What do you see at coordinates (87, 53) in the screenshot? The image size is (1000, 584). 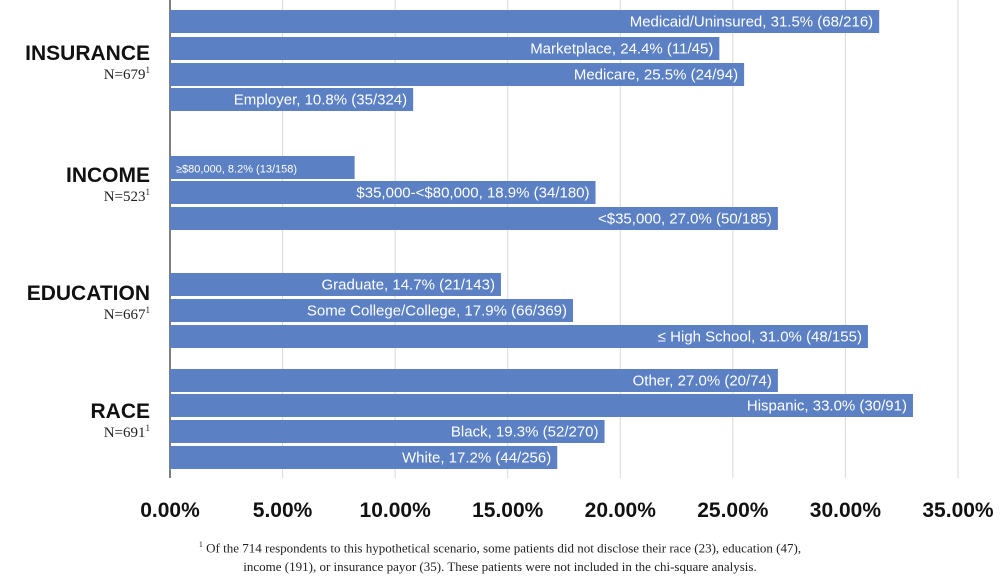 I see `group-label-insurance: INSURANCE` at bounding box center [87, 53].